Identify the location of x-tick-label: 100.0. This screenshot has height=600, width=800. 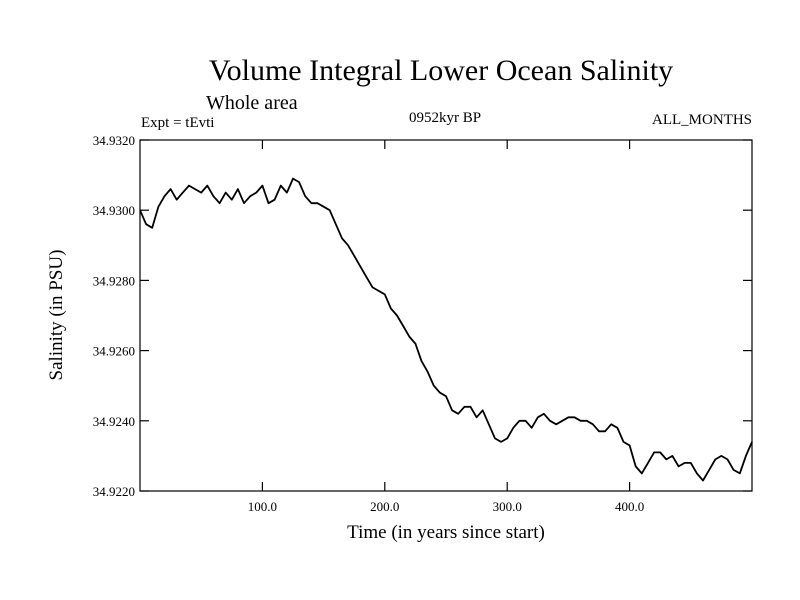
(262, 506).